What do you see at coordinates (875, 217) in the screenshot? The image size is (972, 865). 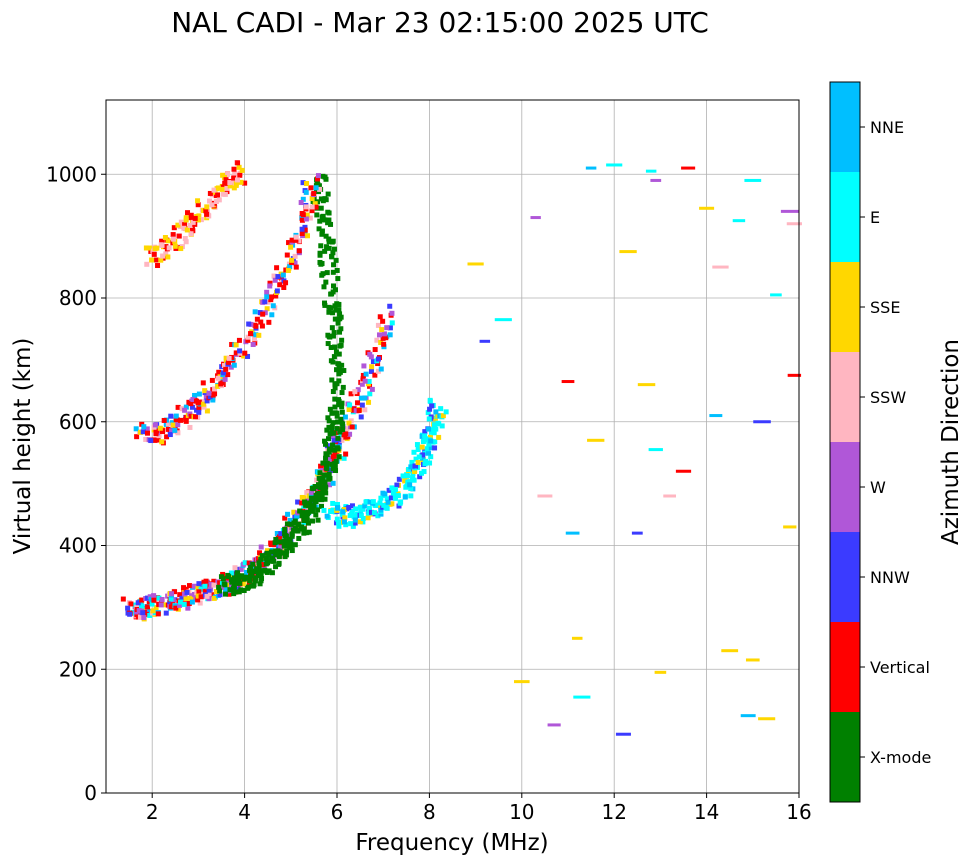 I see `colorbar-tick-label: E` at bounding box center [875, 217].